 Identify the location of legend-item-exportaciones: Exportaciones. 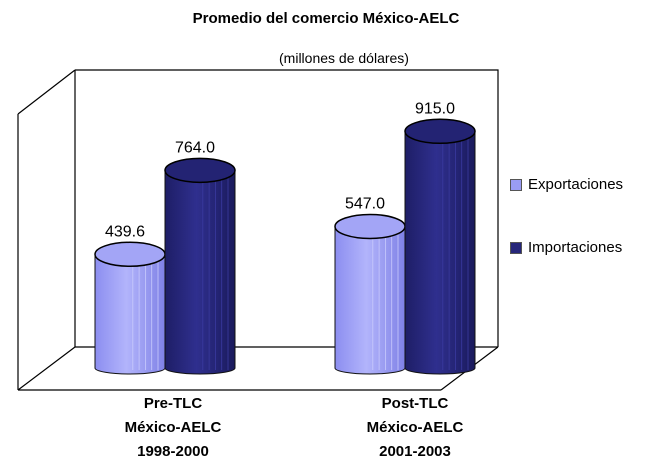
(566, 184).